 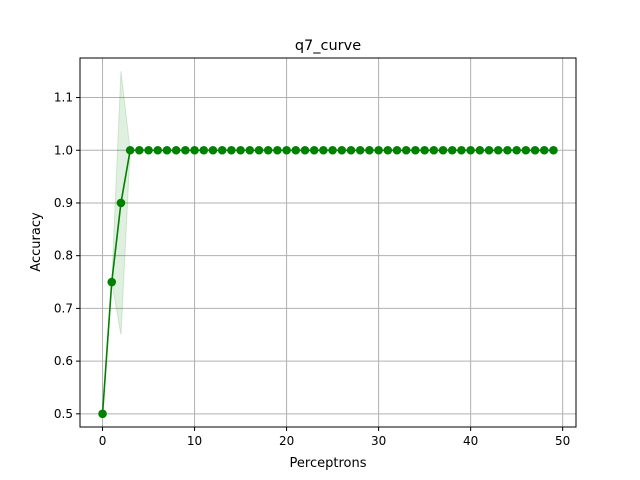 What do you see at coordinates (378, 441) in the screenshot?
I see `x-tick-label: 30` at bounding box center [378, 441].